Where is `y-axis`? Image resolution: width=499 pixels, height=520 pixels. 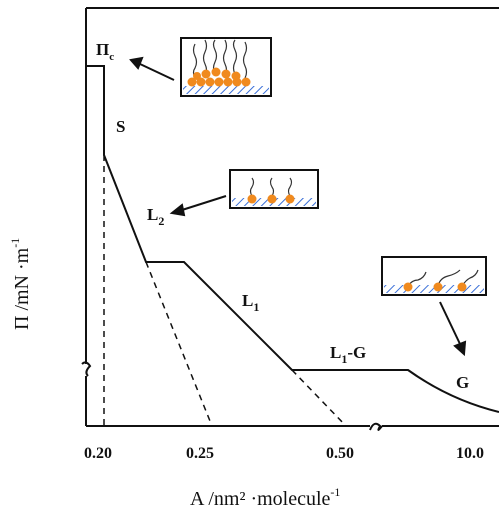
y-axis is located at coordinates (86, 217).